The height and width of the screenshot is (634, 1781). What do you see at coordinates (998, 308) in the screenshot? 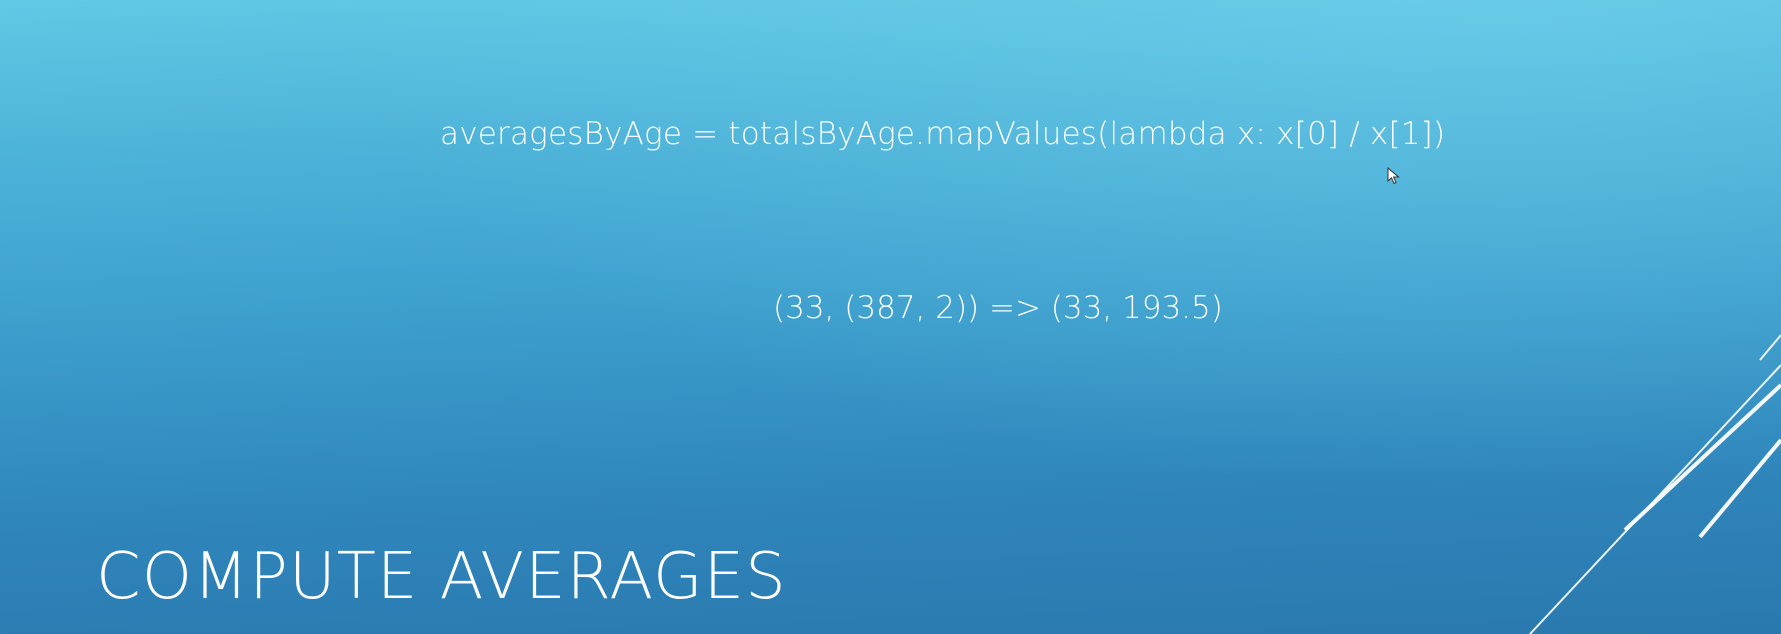
I see `example-transformation: (33, (387, 2)) => (33, 193.5)` at bounding box center [998, 308].